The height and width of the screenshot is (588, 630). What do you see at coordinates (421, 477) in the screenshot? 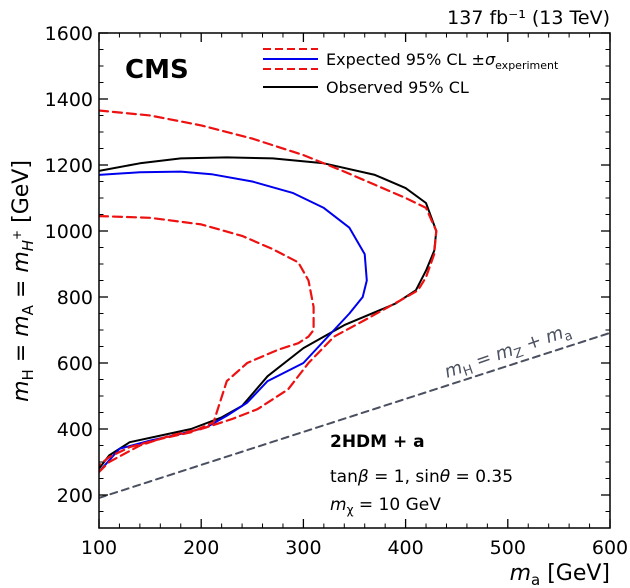
I see `params-line1: tanβ = 1, sinθ = 0.35` at bounding box center [421, 477].